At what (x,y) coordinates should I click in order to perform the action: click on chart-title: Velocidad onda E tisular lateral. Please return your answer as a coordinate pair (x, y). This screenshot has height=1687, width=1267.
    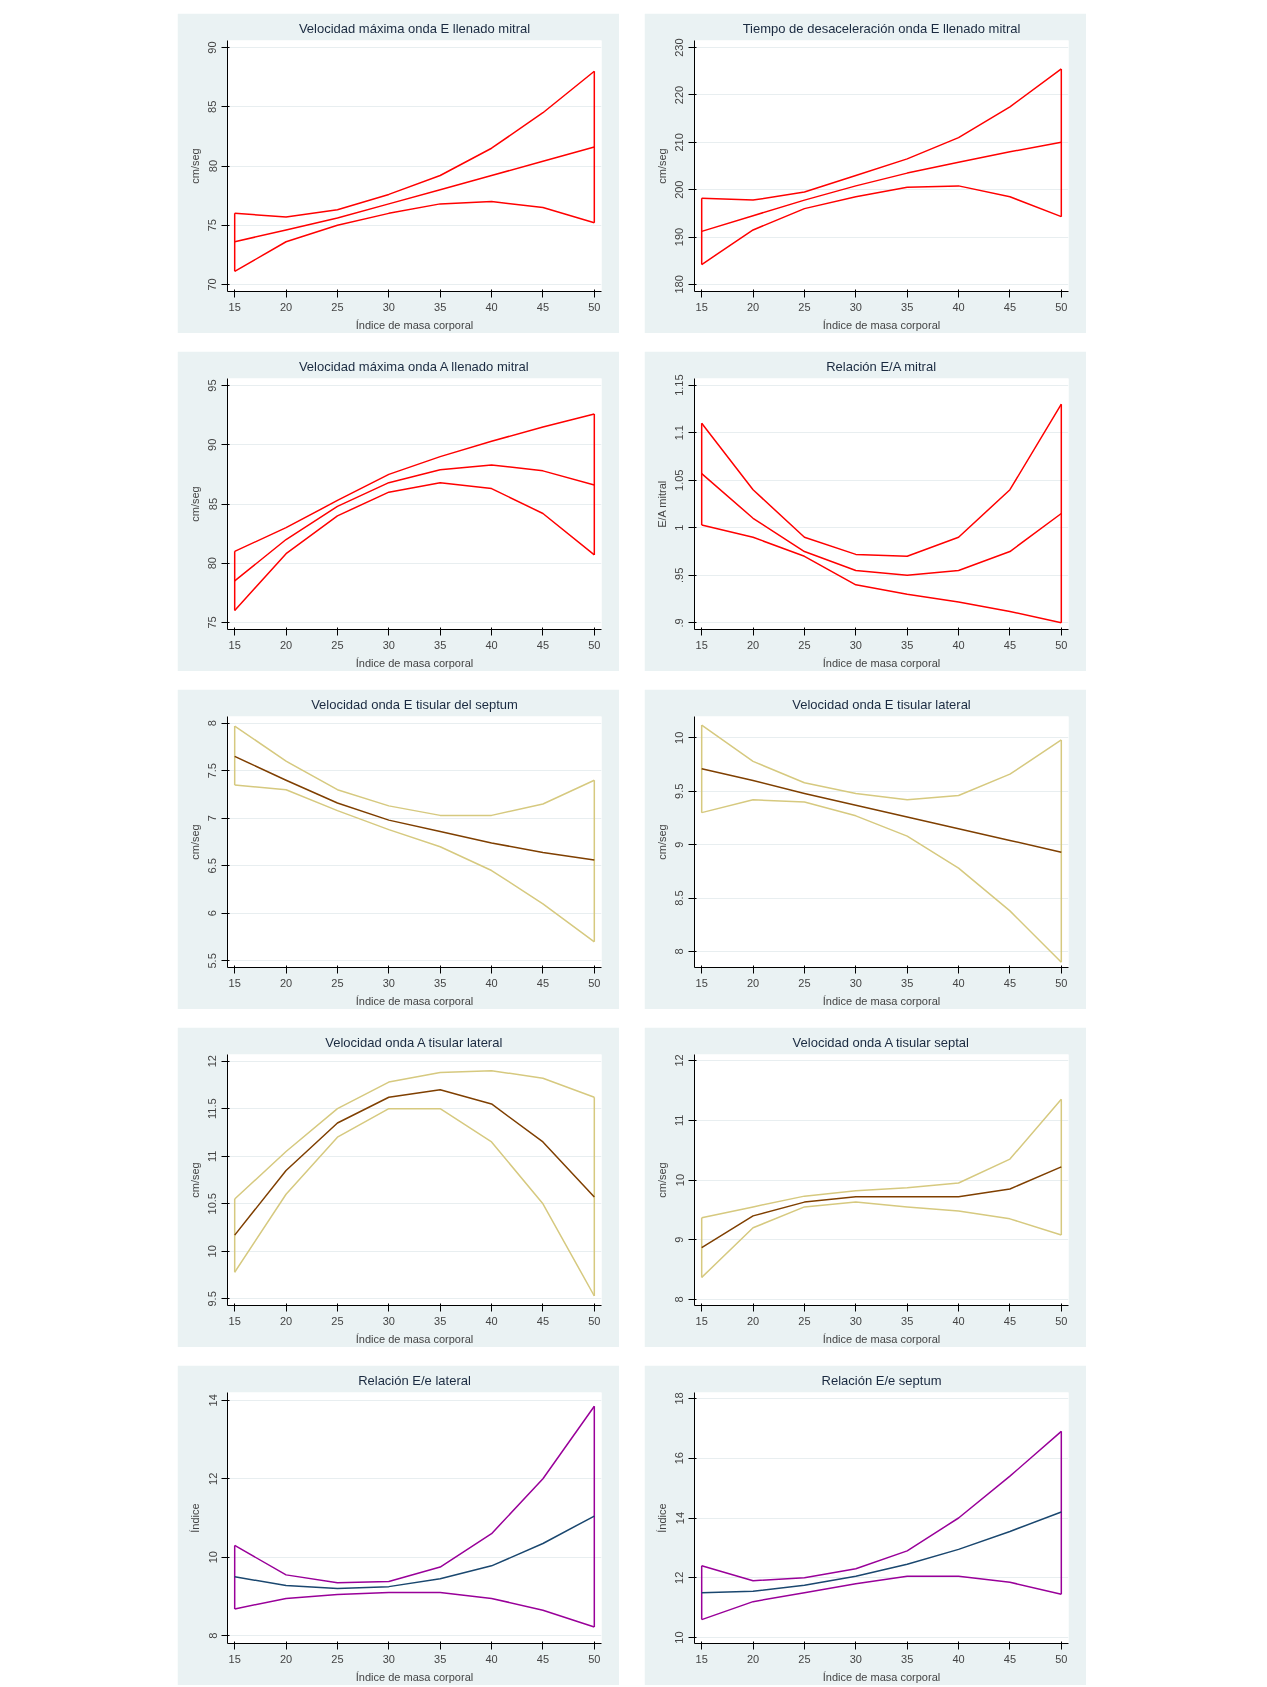
    Looking at the image, I should click on (881, 704).